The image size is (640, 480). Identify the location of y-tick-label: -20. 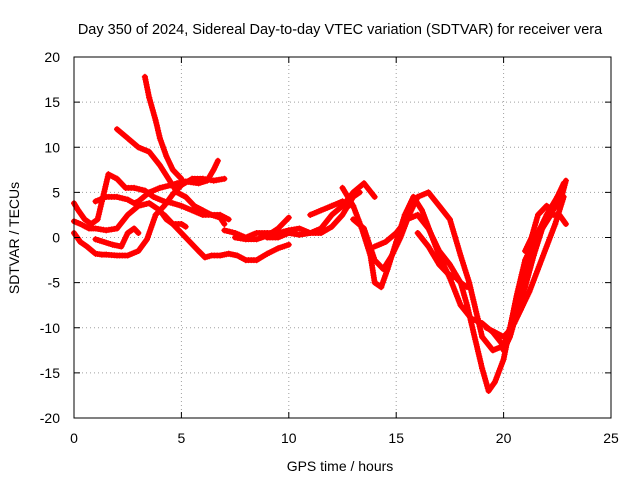
(50, 418).